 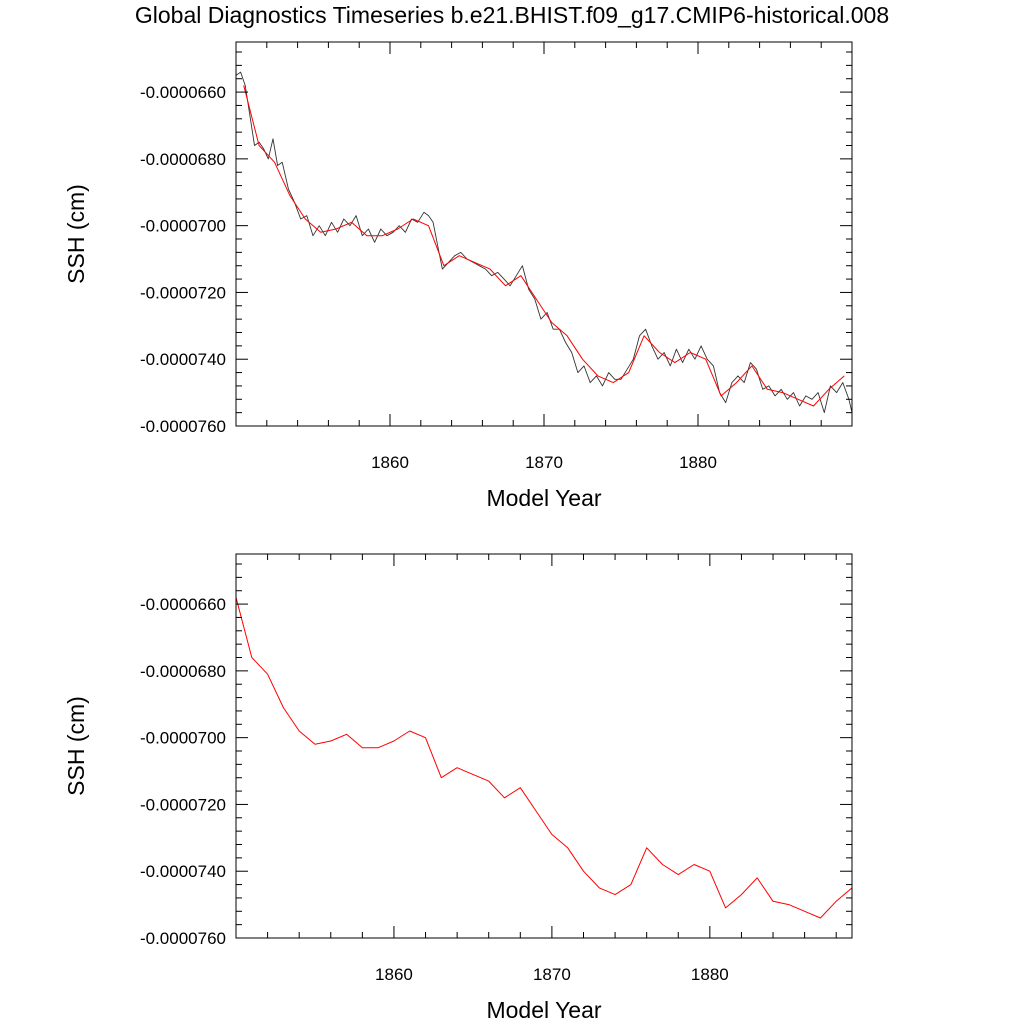 What do you see at coordinates (710, 974) in the screenshot?
I see `panel2-x-tick-label: 1880` at bounding box center [710, 974].